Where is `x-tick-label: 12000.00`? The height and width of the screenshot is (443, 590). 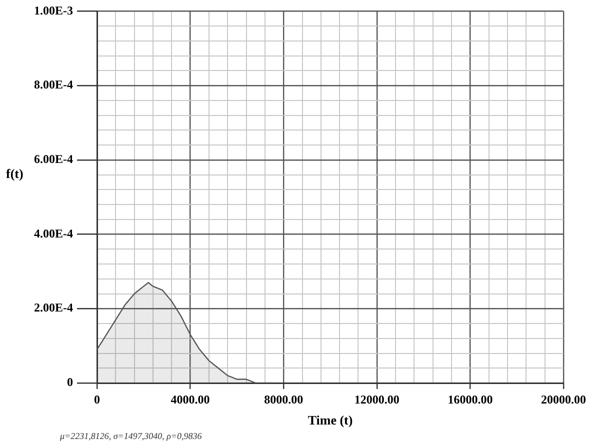 x-tick-label: 12000.00 is located at coordinates (377, 399).